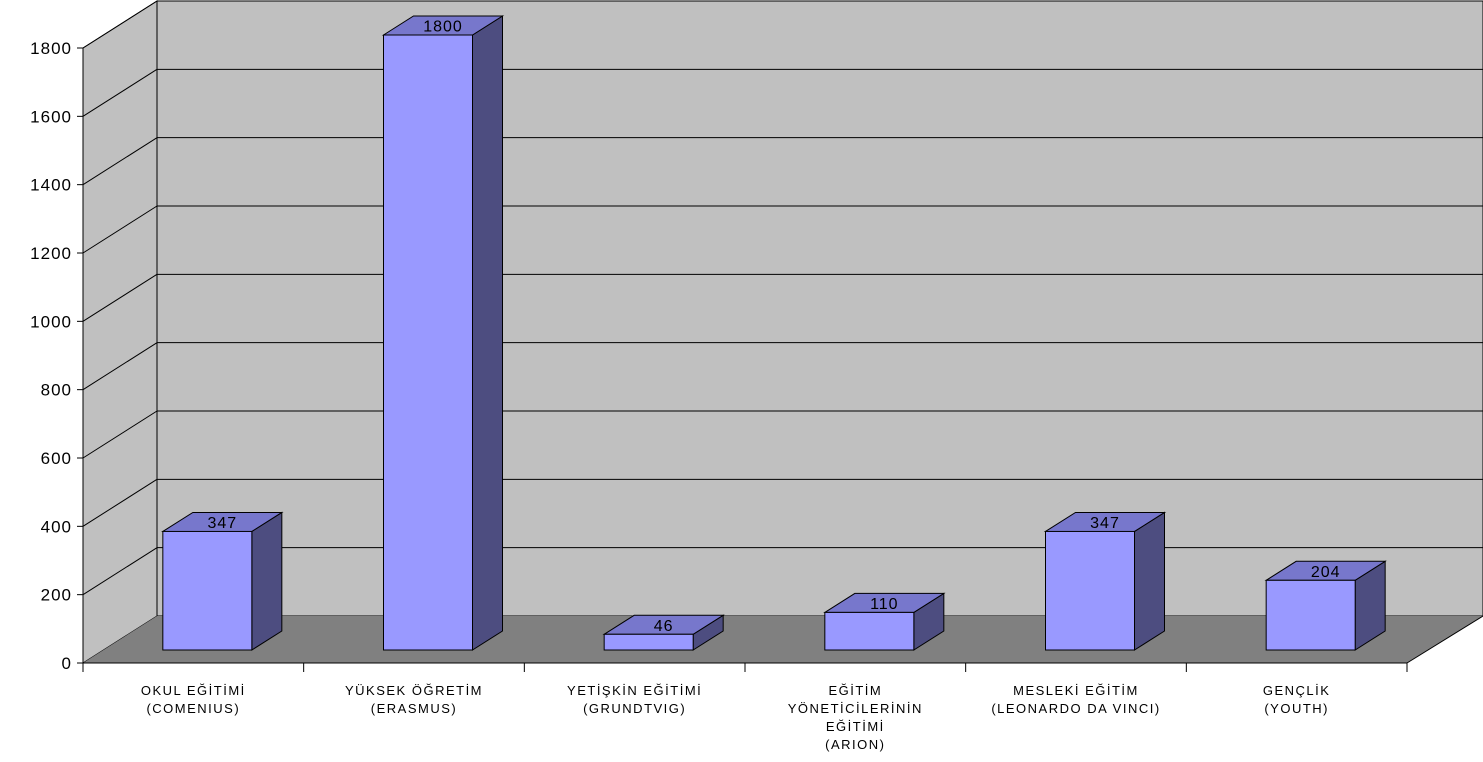 The width and height of the screenshot is (1483, 762). Describe the element at coordinates (1326, 572) in the screenshot. I see `data-label: 204` at that location.